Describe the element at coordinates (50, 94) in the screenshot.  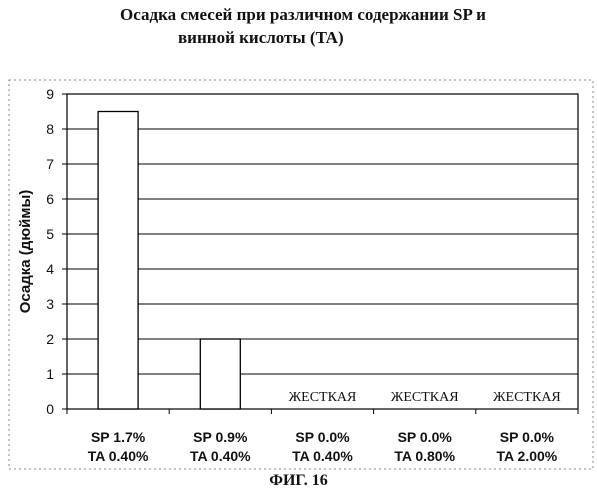
I see `y-tick-label: 9` at that location.